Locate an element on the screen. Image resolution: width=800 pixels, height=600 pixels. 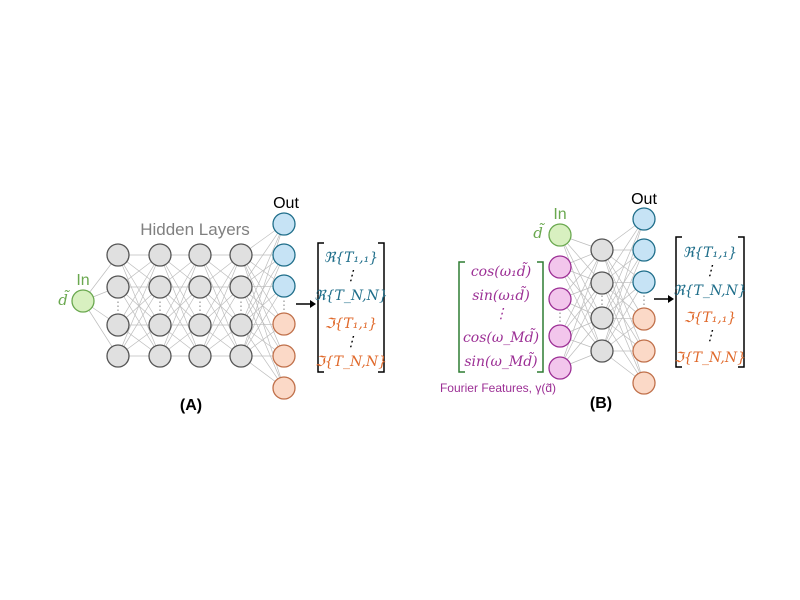
fourier-vdots: ⋮ is located at coordinates (501, 314).